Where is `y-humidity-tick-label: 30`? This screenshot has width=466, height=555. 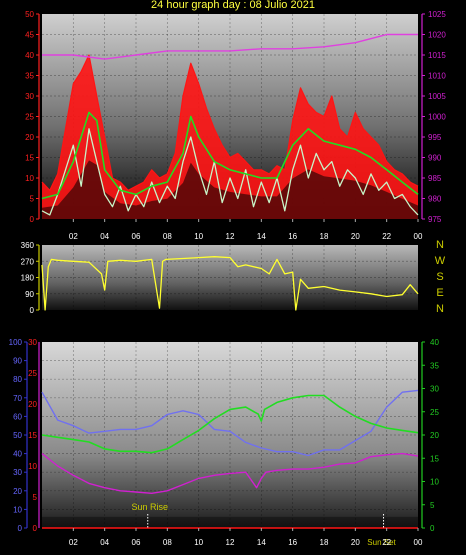 y-humidity-tick-label: 30 is located at coordinates (17, 472).